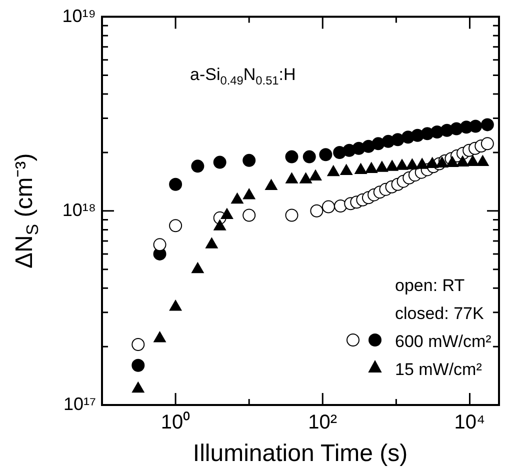 The height and width of the screenshot is (469, 513). Describe the element at coordinates (79, 210) in the screenshot. I see `y-tick-label: 10¹⁸` at that location.